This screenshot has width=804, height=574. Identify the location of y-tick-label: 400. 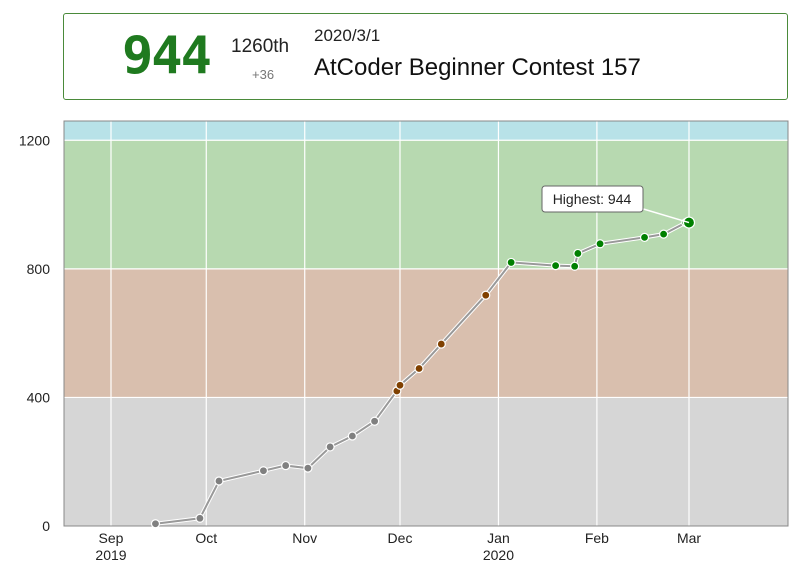
(39, 397).